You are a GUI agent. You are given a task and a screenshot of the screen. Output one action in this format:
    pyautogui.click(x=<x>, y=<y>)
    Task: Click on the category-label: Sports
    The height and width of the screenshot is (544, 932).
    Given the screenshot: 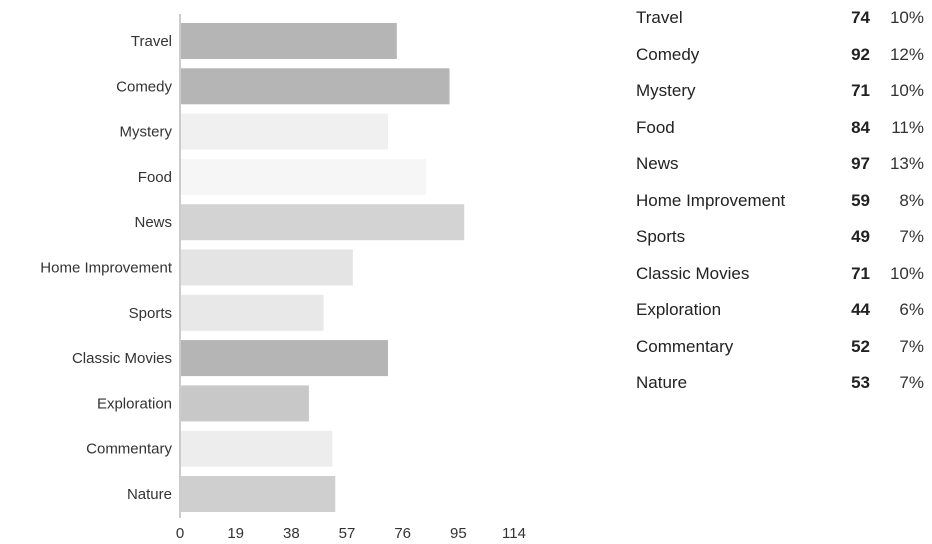 What is the action you would take?
    pyautogui.click(x=150, y=313)
    